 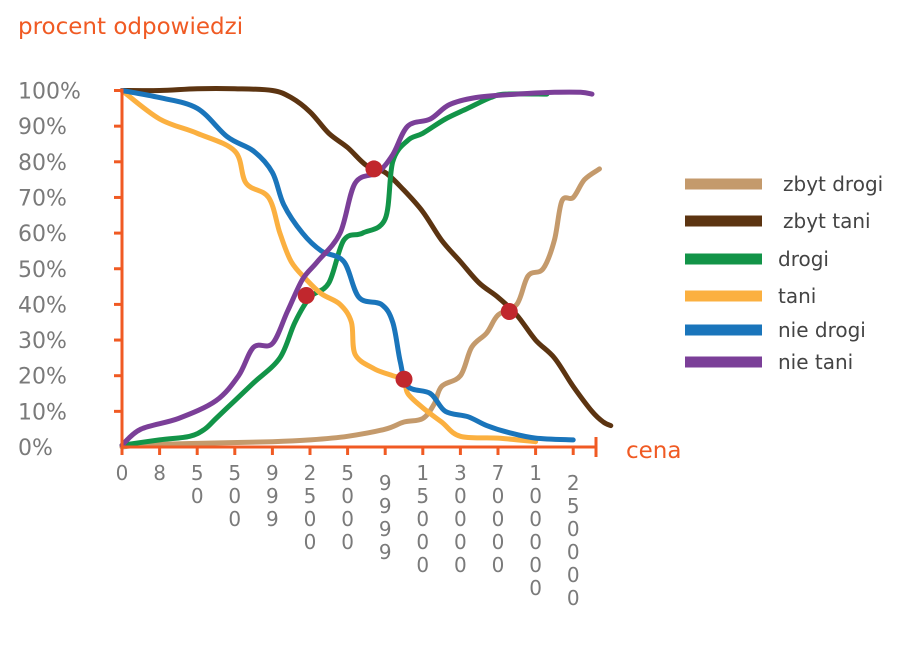 What do you see at coordinates (653, 451) in the screenshot?
I see `x-axis-label: cena` at bounding box center [653, 451].